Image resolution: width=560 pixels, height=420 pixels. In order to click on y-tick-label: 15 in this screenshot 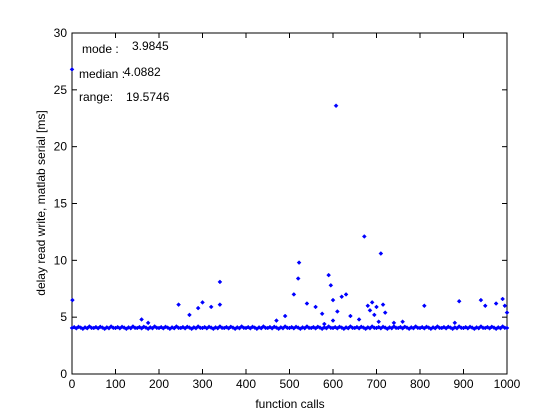, I will do `click(61, 204)`.